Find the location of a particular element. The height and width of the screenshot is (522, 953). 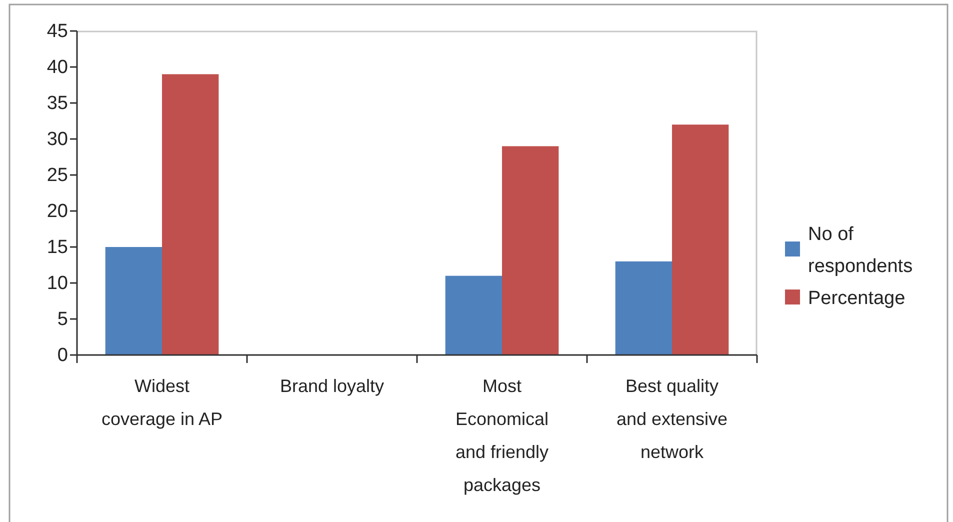

y-tick-label: 25 is located at coordinates (57, 175).